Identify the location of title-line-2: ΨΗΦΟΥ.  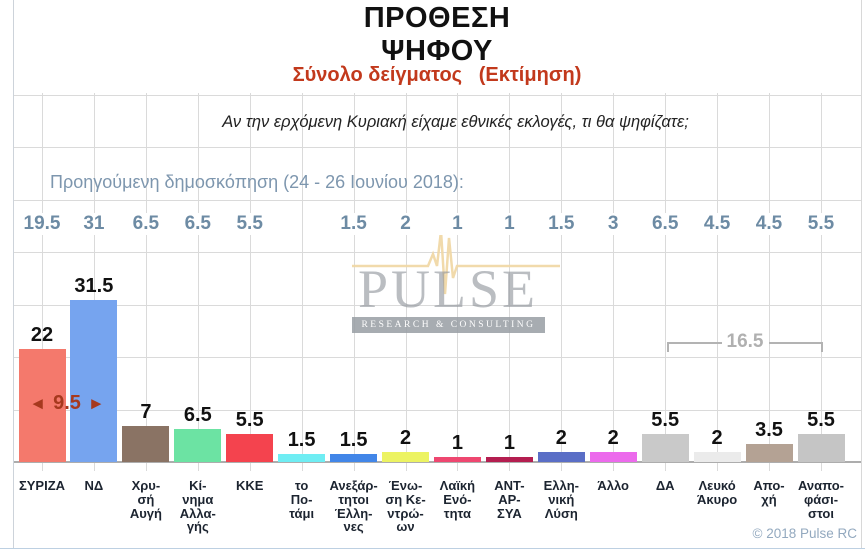
(437, 51).